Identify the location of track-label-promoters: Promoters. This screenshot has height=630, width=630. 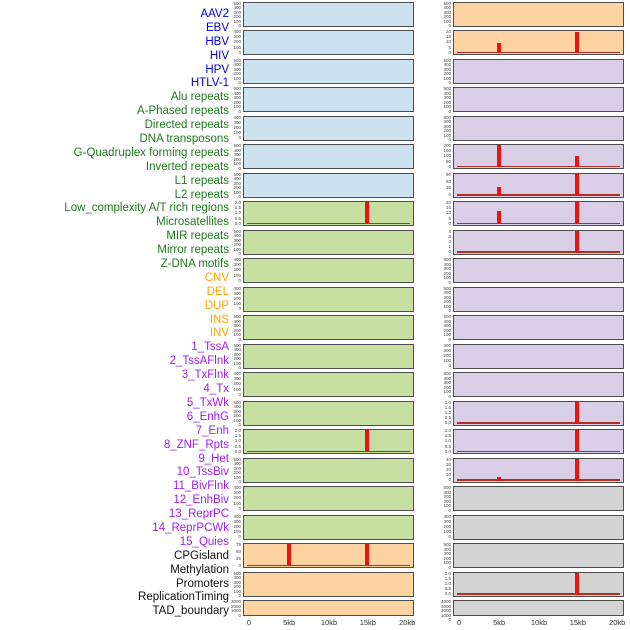
(202, 583).